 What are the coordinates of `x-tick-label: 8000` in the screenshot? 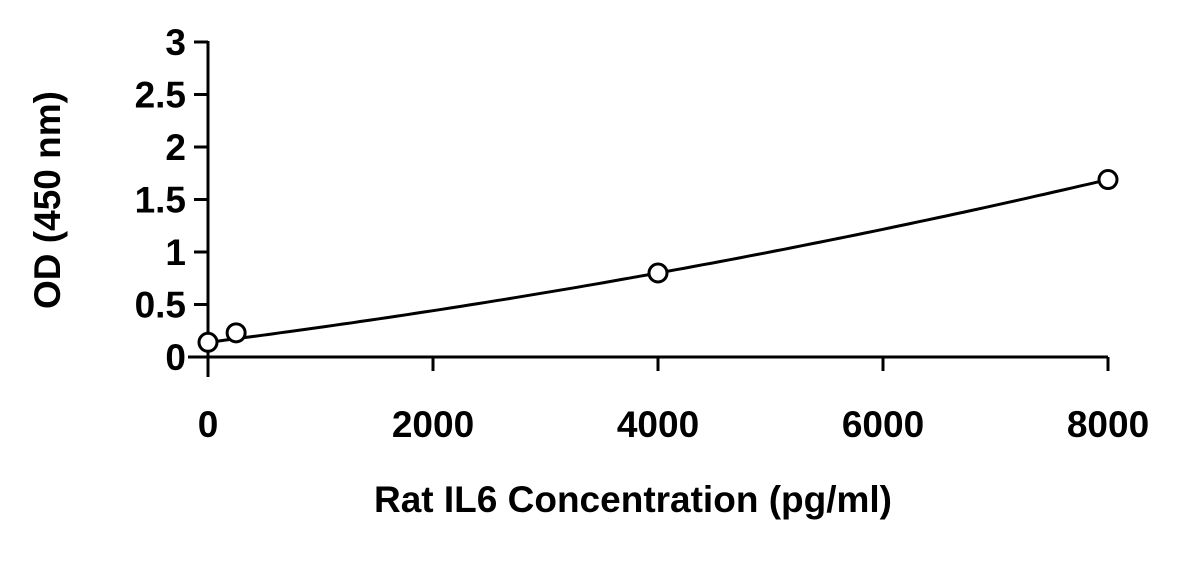 It's located at (1108, 424).